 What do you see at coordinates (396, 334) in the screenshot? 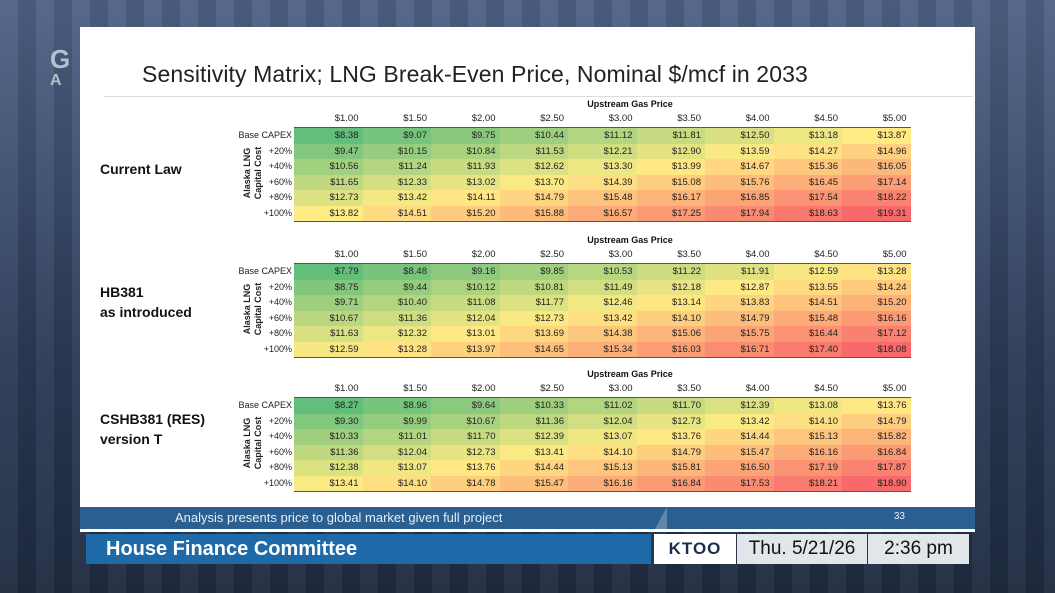
I see `matrix-cell: $12.32` at bounding box center [396, 334].